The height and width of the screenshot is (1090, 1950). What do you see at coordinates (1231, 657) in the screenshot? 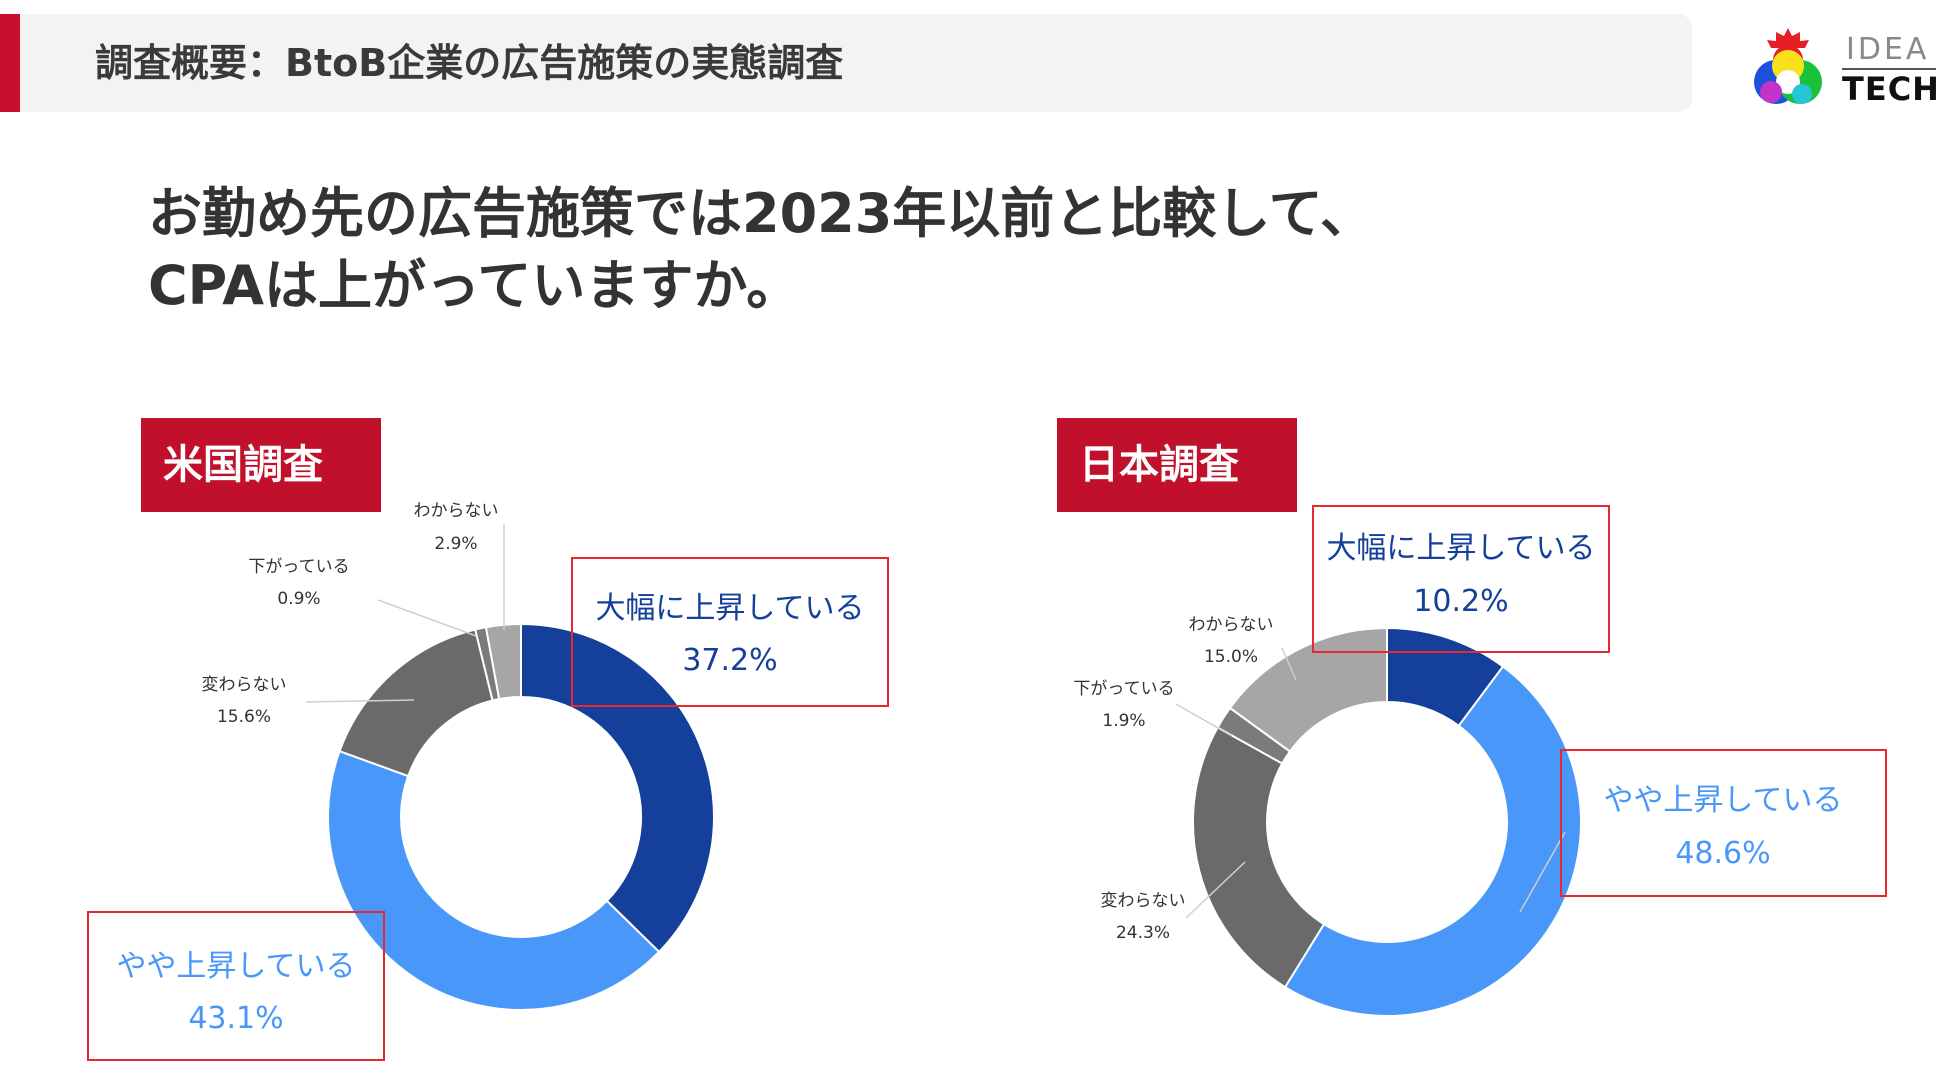
I see `slice-value-label: 15.0%` at bounding box center [1231, 657].